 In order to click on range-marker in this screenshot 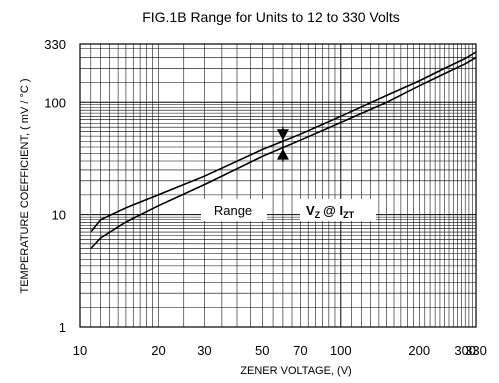, I will do `click(282, 144)`.